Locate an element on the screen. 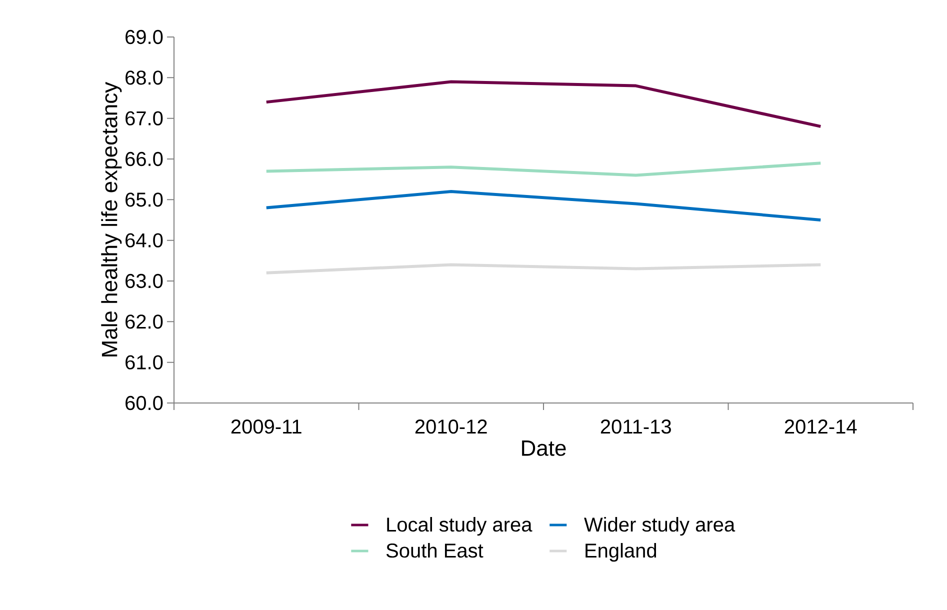 The image size is (947, 610). legend-label: South East is located at coordinates (435, 550).